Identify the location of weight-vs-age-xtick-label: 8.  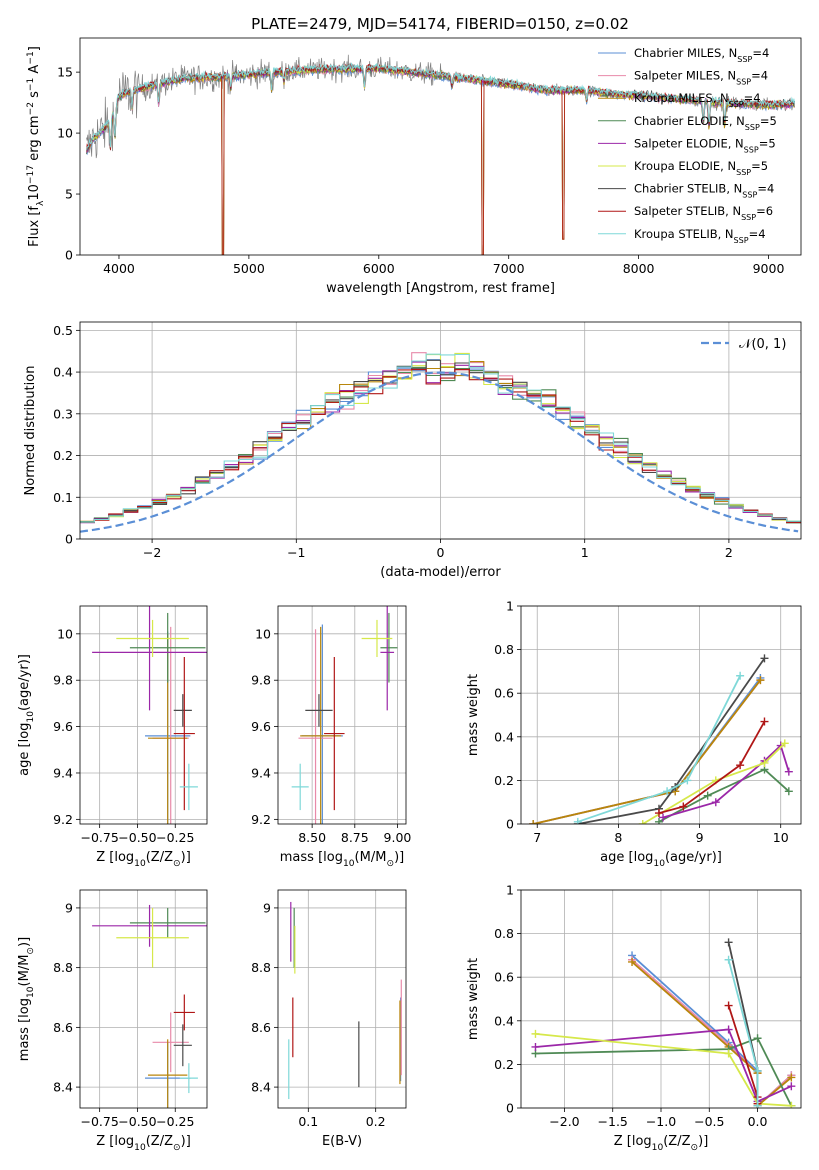
(618, 837).